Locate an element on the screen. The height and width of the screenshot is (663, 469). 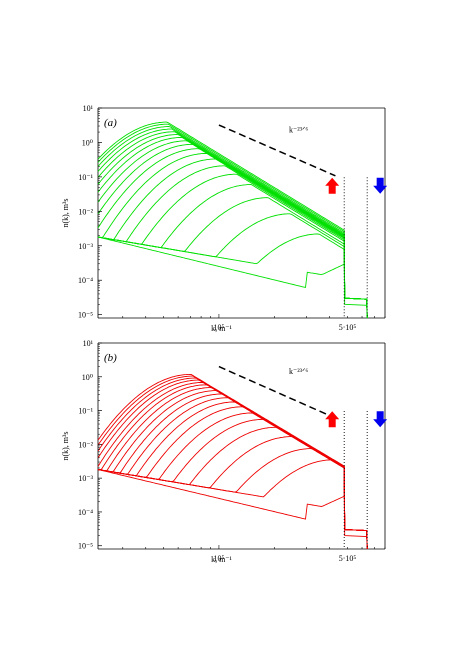
panel-b-y-tick-labels: 10¹ 10⁰ 10⁻¹ 10⁻² 10⁻³ 10⁻⁴ 10⁻⁵ is located at coordinates (86, 445).